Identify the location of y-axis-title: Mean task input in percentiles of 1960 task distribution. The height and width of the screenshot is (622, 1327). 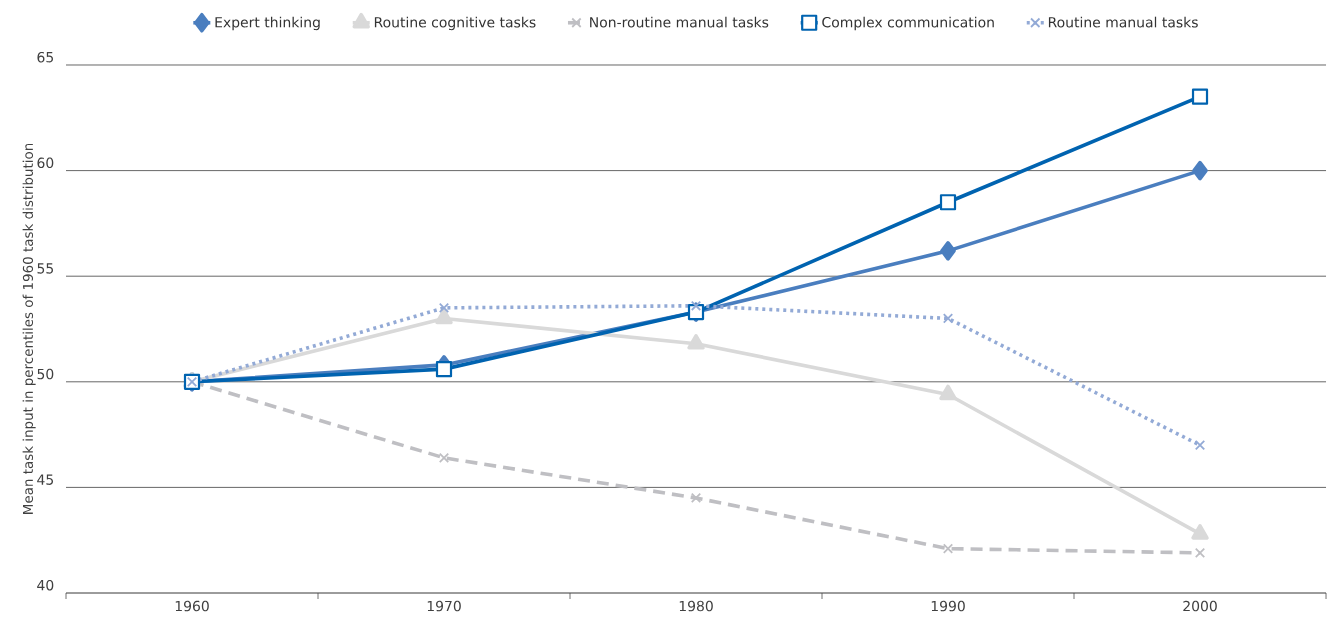
(29, 328).